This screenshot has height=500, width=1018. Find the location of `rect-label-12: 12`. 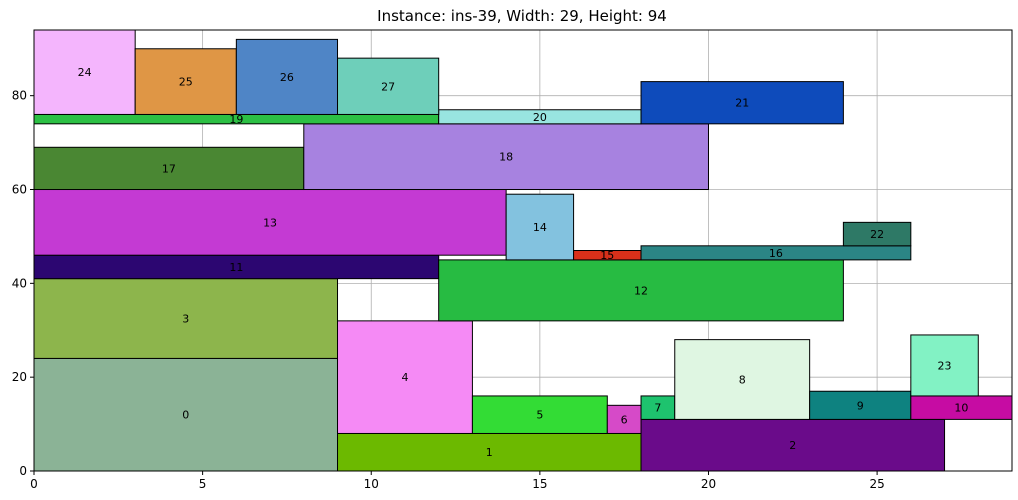

rect-label-12: 12 is located at coordinates (641, 290).